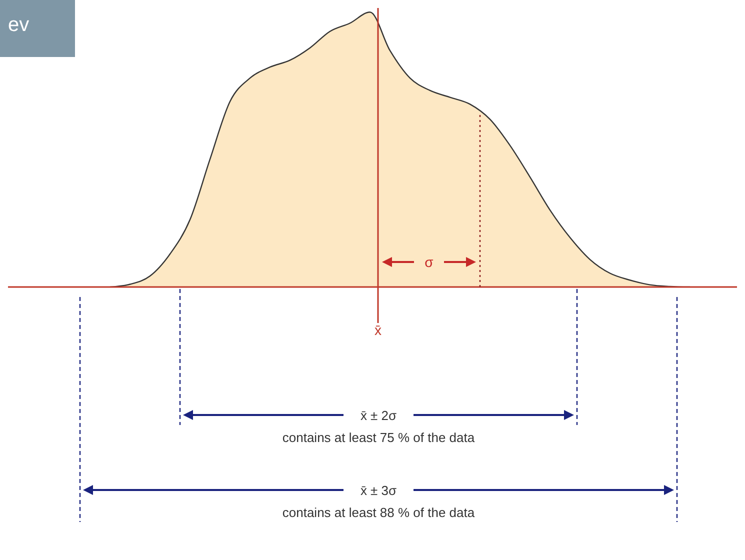 The width and height of the screenshot is (745, 560). What do you see at coordinates (379, 437) in the screenshot?
I see `text: contains at least 75 % of the data` at bounding box center [379, 437].